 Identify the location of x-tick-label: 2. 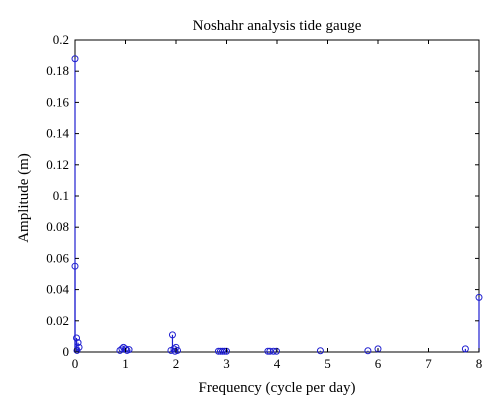
(176, 363).